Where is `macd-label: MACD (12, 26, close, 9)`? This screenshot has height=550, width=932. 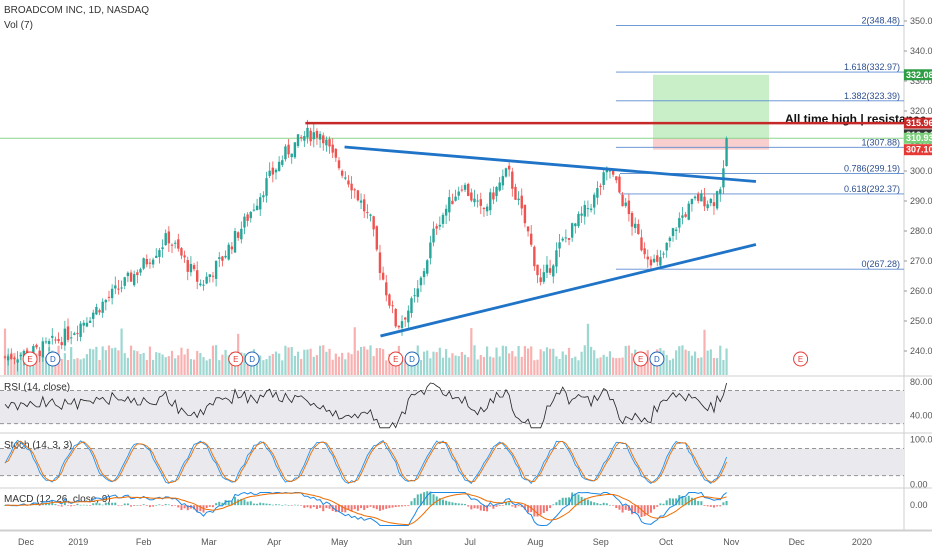 macd-label: MACD (12, 26, close, 9) is located at coordinates (57, 499).